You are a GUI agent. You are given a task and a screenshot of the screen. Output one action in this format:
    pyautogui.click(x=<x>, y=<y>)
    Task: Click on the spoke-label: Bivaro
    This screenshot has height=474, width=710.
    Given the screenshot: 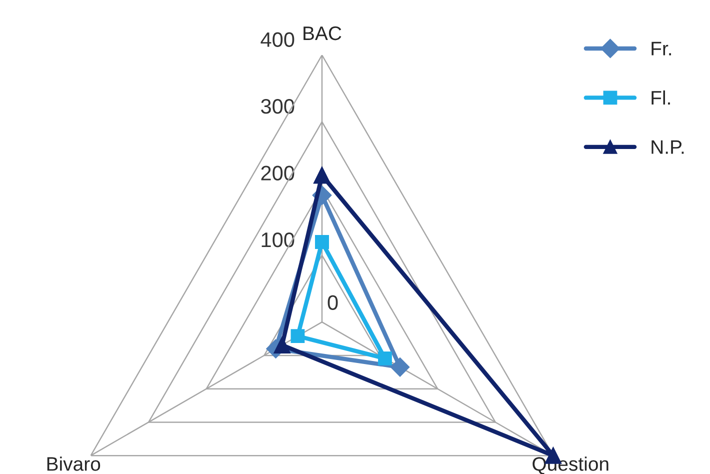 What is the action you would take?
    pyautogui.click(x=73, y=463)
    